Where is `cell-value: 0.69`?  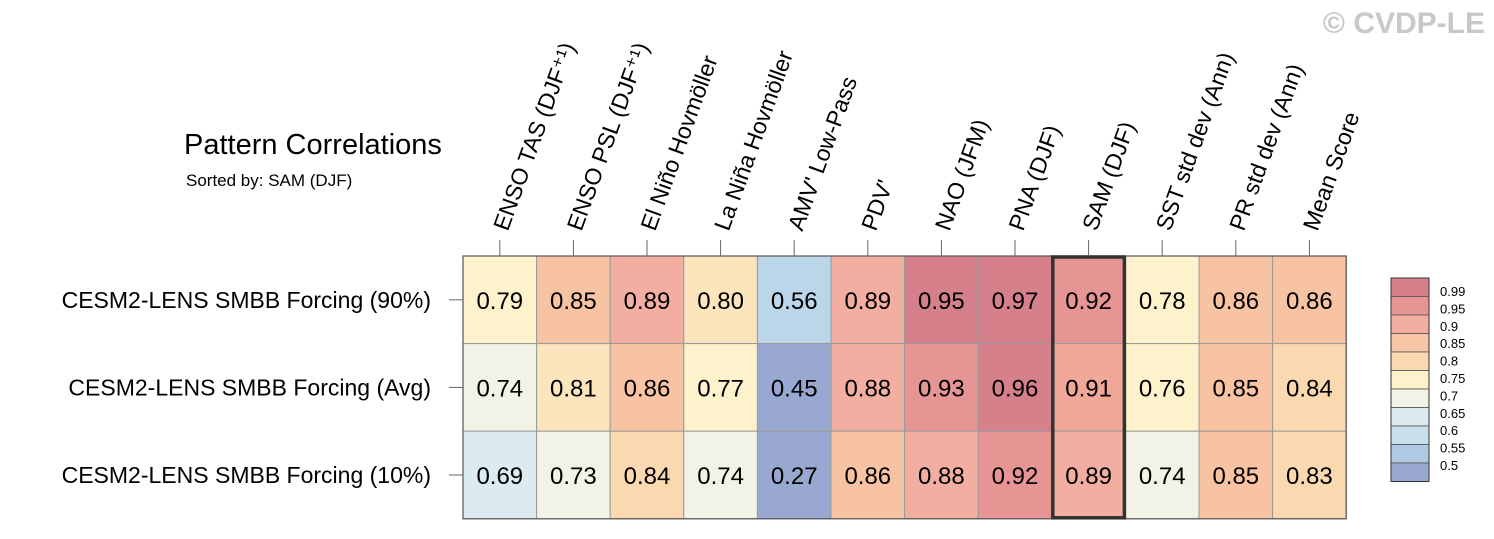
cell-value: 0.69 is located at coordinates (499, 476).